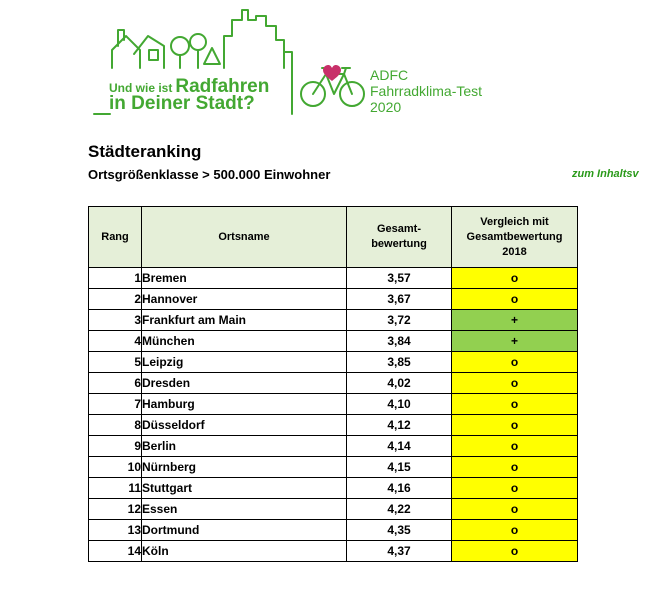 Image resolution: width=660 pixels, height=600 pixels. I want to click on rank-cell: 6, so click(115, 383).